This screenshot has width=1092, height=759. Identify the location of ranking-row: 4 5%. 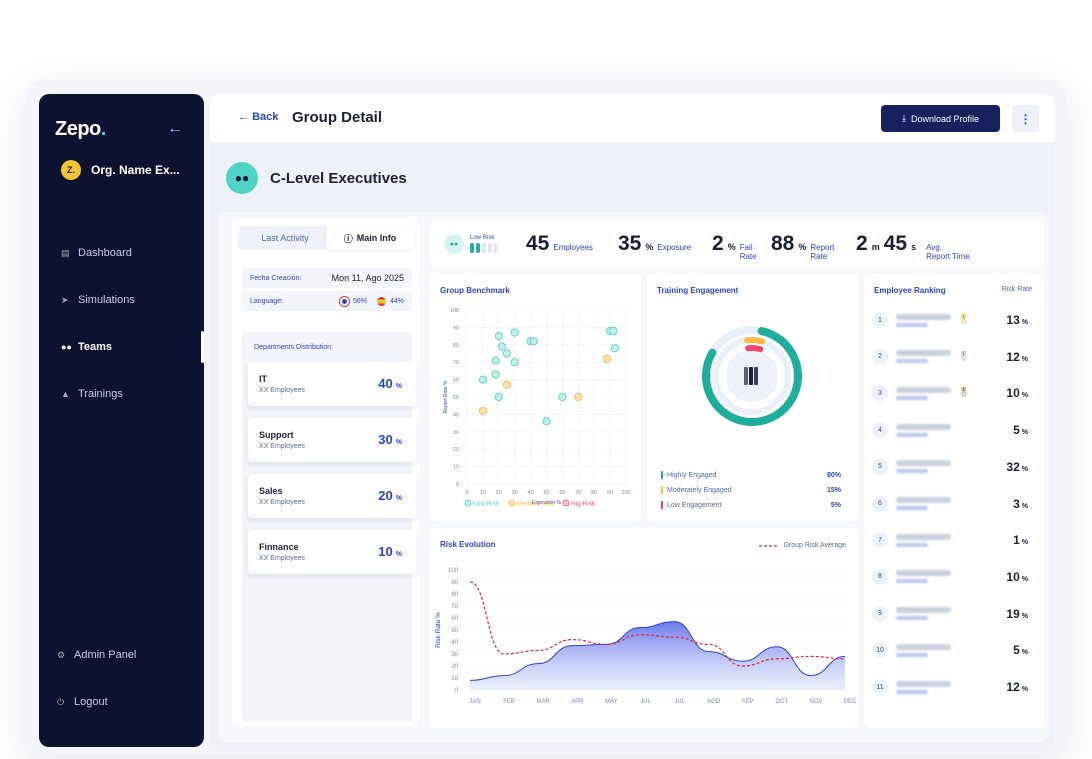
(952, 430).